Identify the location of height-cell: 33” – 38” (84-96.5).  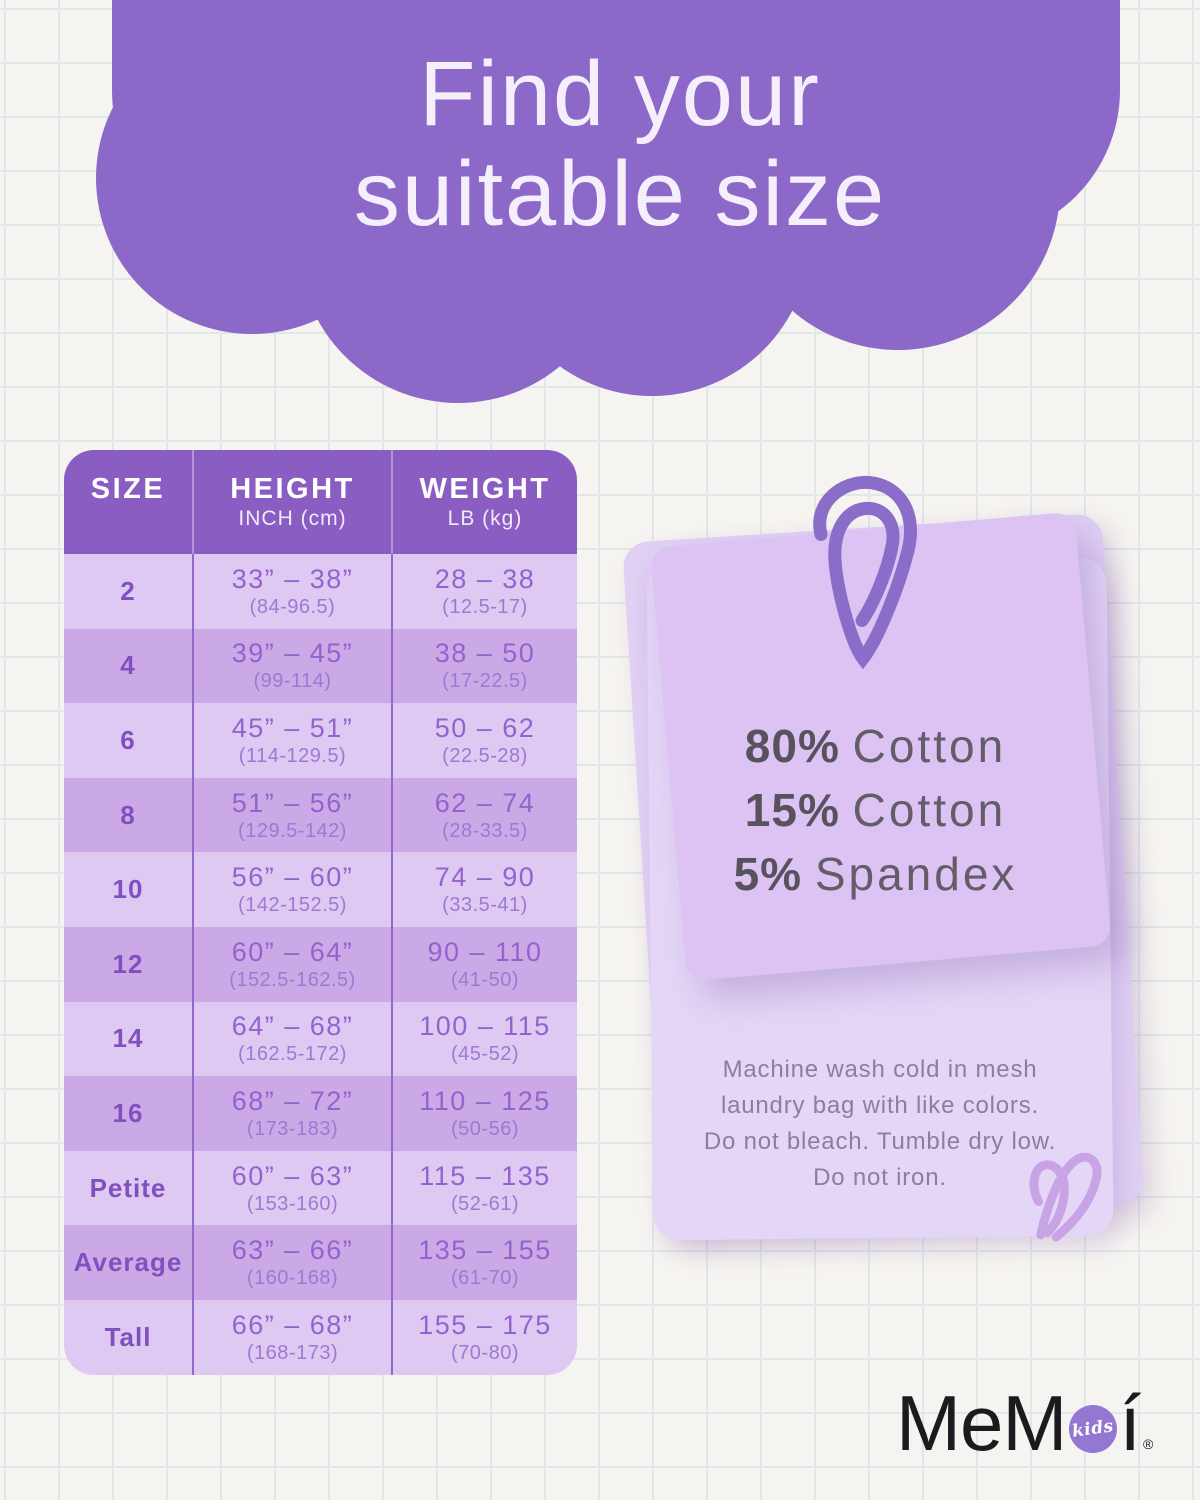
(291, 591).